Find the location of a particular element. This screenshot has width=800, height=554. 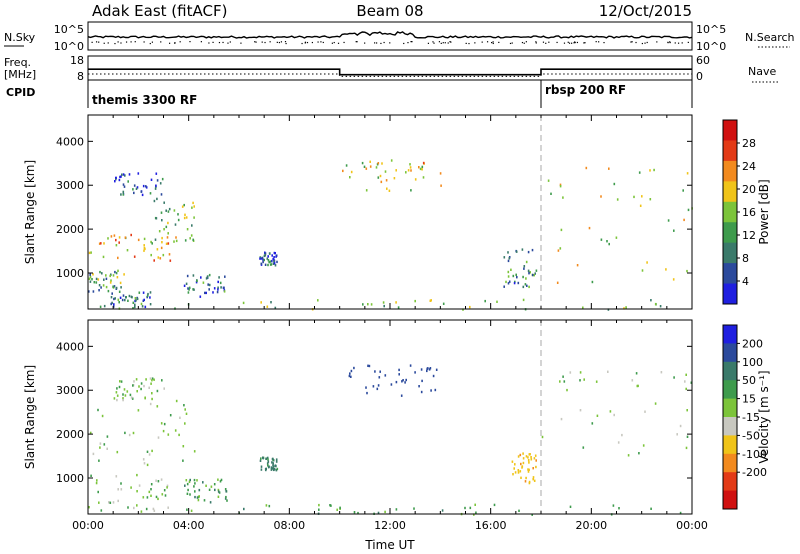

x-tick-label: 08:00 is located at coordinates (289, 525).